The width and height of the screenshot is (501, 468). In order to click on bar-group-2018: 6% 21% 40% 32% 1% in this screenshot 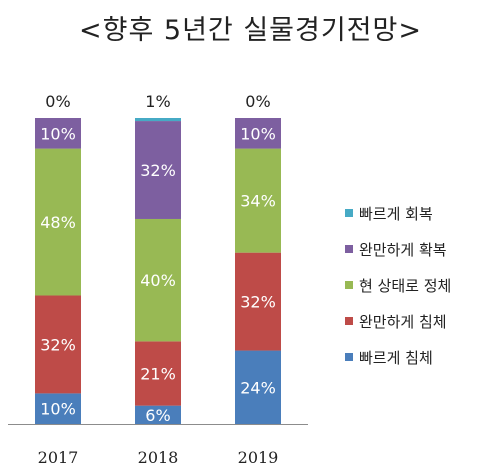, I will do `click(158, 258)`.